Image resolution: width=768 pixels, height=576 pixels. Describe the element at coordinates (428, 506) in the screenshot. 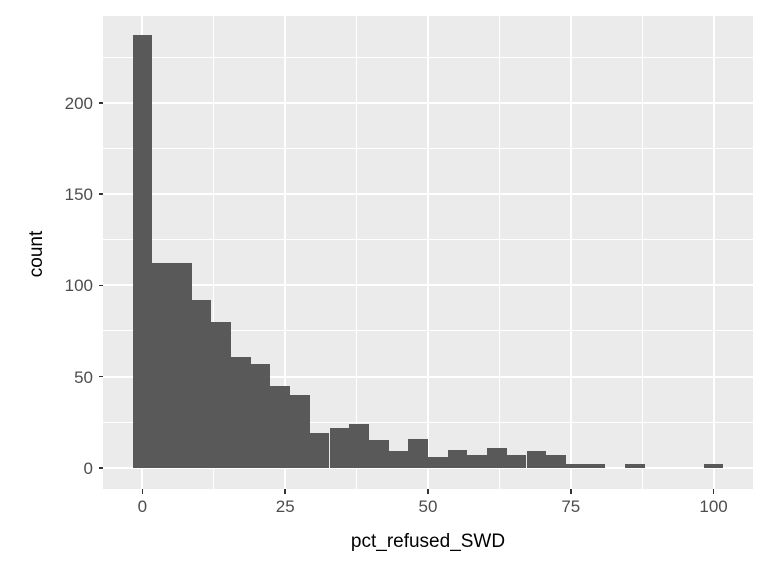

I see `x-tick-label: 50` at that location.